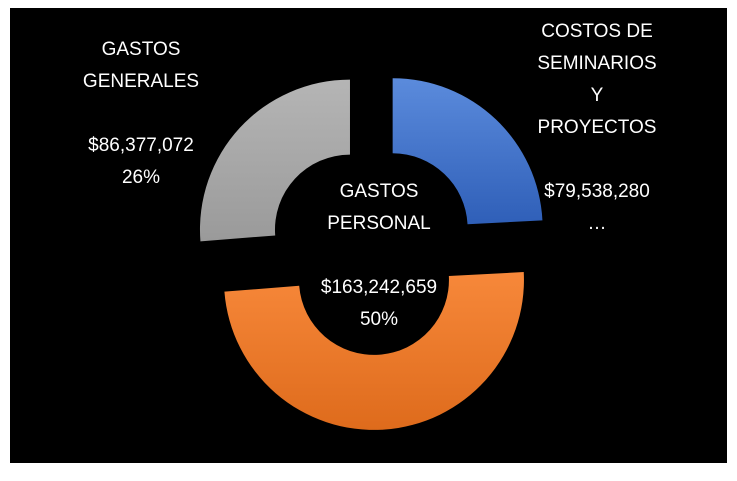 The height and width of the screenshot is (481, 737). What do you see at coordinates (597, 79) in the screenshot?
I see `category-label: COSTOS DE SEMINARIOS Y PROYECTOS` at bounding box center [597, 79].